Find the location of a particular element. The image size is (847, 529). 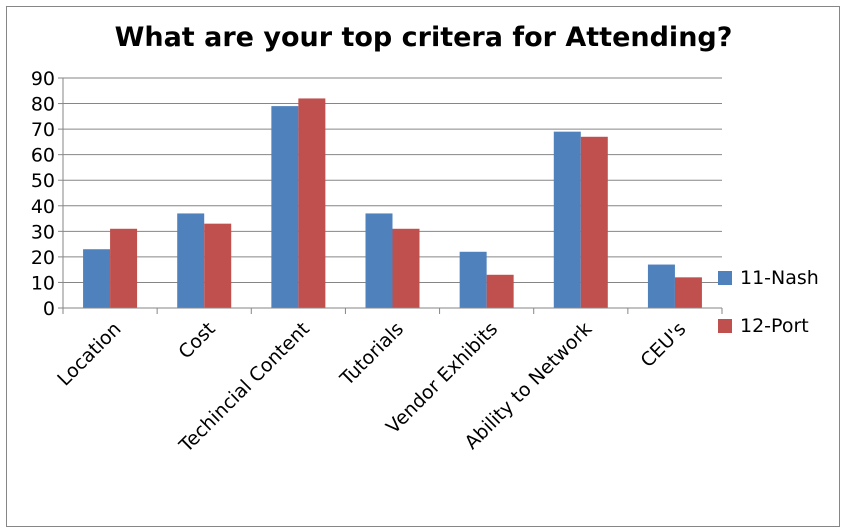

legend-entry-12-port: 12-Port is located at coordinates (768, 326).